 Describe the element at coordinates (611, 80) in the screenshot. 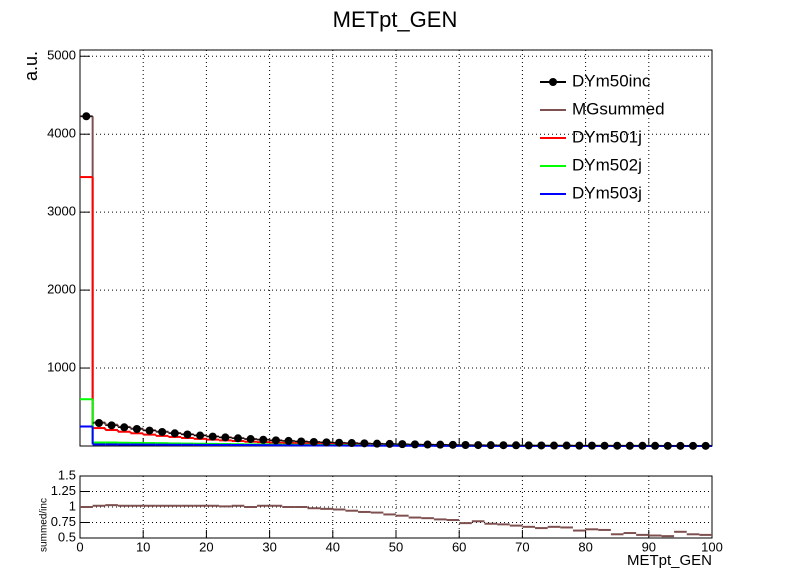

I see `legend-label: DYm50inc` at that location.